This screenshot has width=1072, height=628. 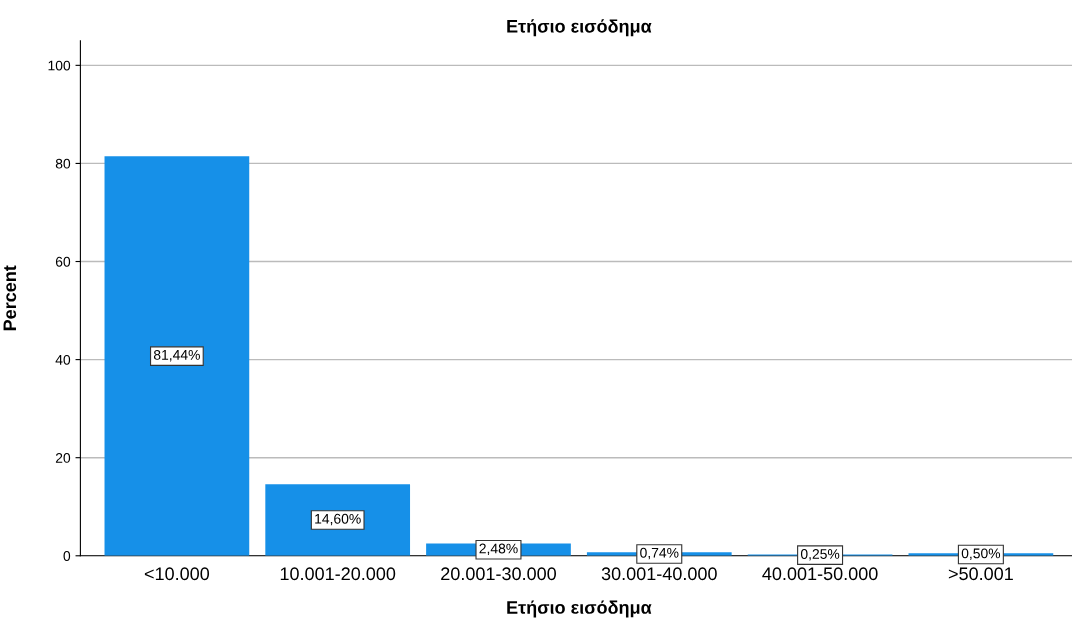 I want to click on x-tick-label: 30.001-40.000, so click(x=659, y=574).